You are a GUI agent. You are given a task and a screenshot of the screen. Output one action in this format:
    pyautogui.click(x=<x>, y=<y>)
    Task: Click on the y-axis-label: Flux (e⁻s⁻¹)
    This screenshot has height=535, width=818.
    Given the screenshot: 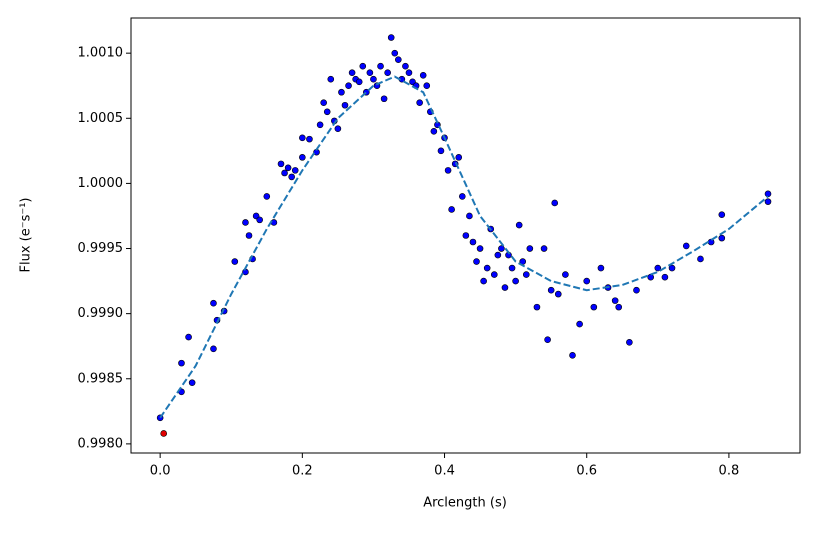 What is the action you would take?
    pyautogui.click(x=26, y=234)
    